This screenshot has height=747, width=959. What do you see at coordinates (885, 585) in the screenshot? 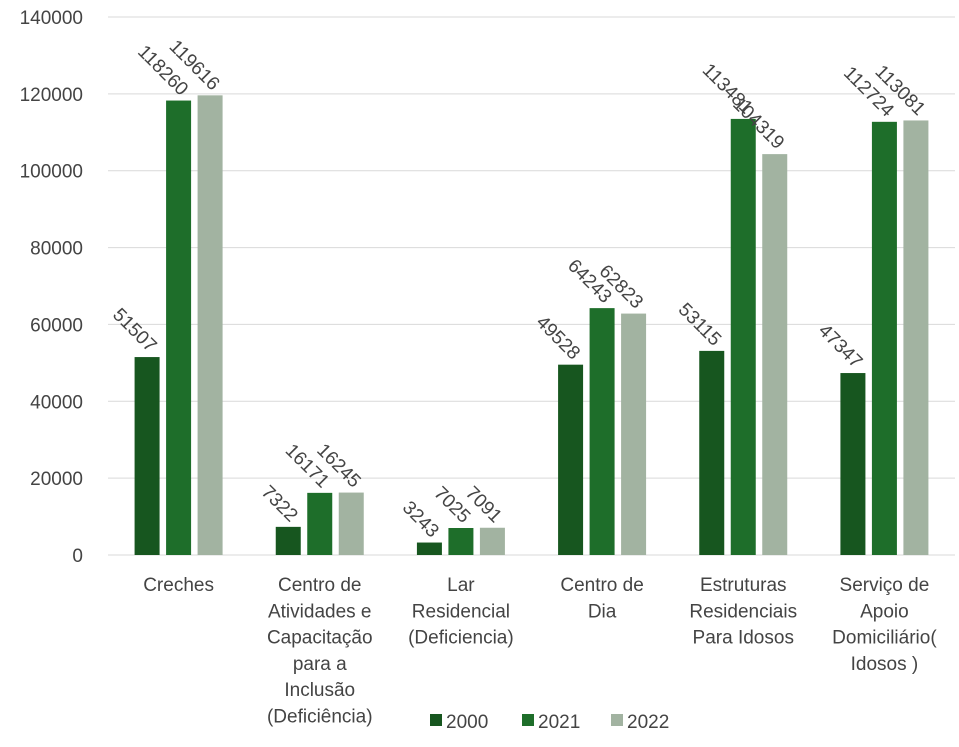
I see `category-label-line: Serviço de` at bounding box center [885, 585].